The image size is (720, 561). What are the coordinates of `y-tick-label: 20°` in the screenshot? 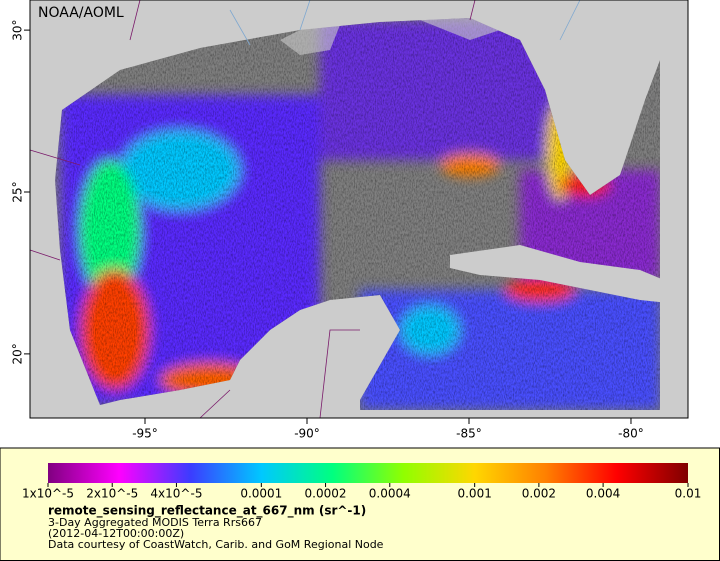 It's located at (18, 353).